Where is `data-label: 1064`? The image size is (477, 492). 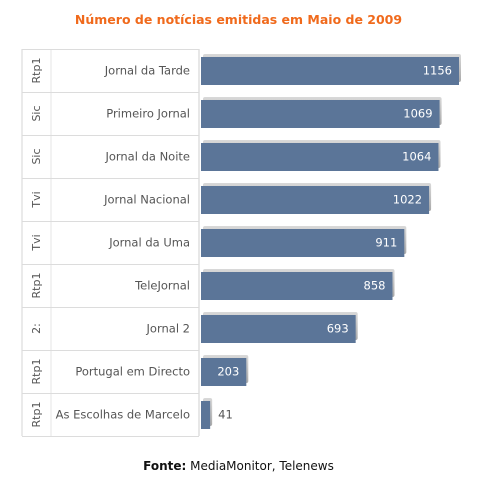
data-label: 1064 is located at coordinates (416, 157).